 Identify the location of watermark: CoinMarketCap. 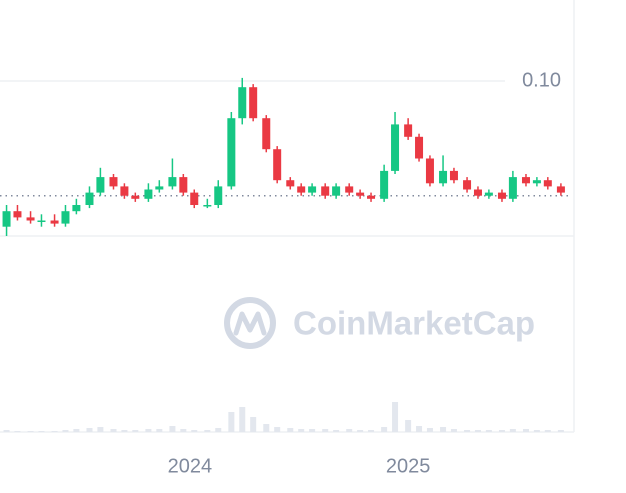
(379, 323).